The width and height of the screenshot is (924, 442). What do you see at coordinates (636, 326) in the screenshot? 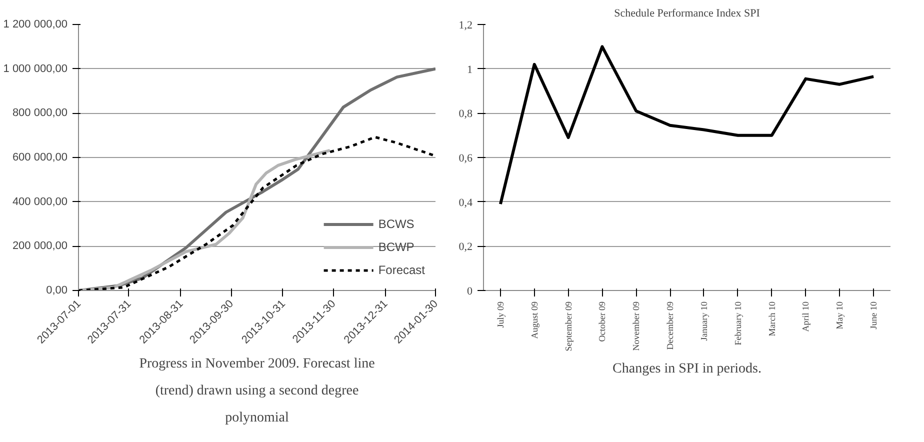
I see `x-tick-label: November 09` at bounding box center [636, 326].